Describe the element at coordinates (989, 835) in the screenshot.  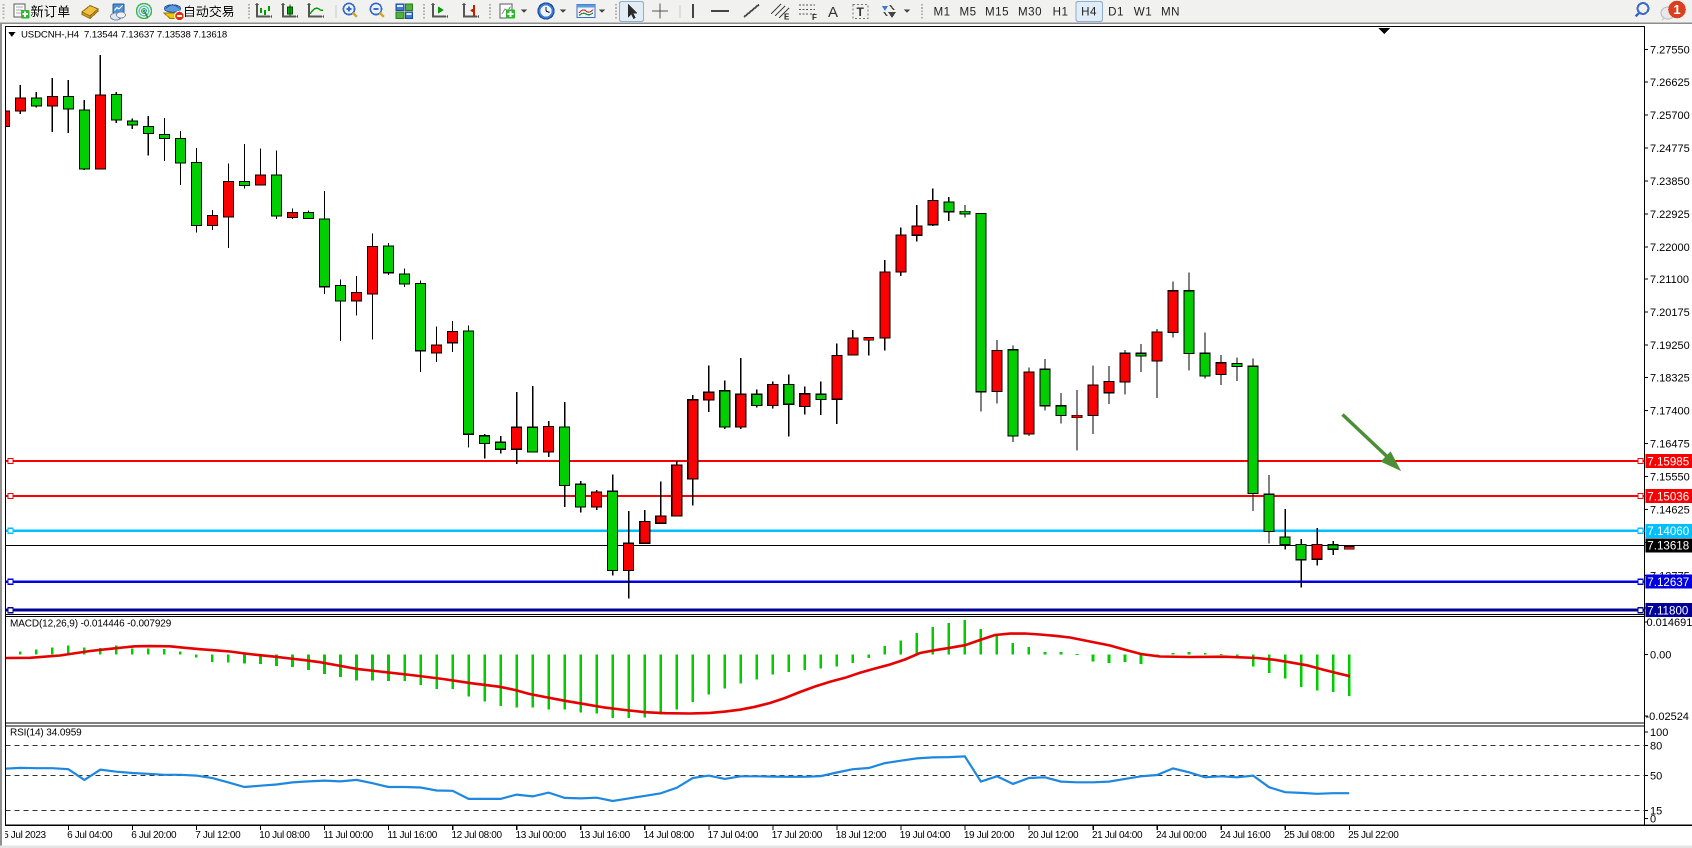
I see `svg-text: 19 Jul 20:00` at that location.